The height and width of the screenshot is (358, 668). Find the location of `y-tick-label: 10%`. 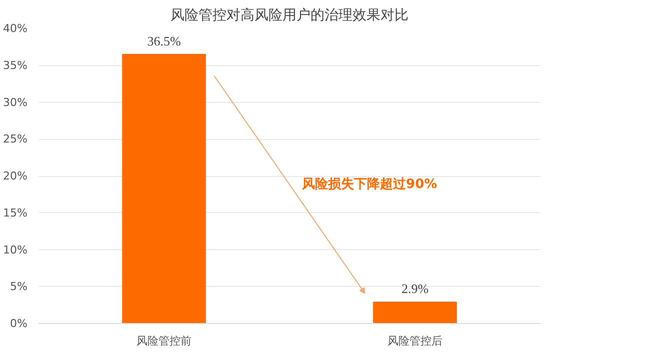

y-tick-label: 10% is located at coordinates (15, 249).